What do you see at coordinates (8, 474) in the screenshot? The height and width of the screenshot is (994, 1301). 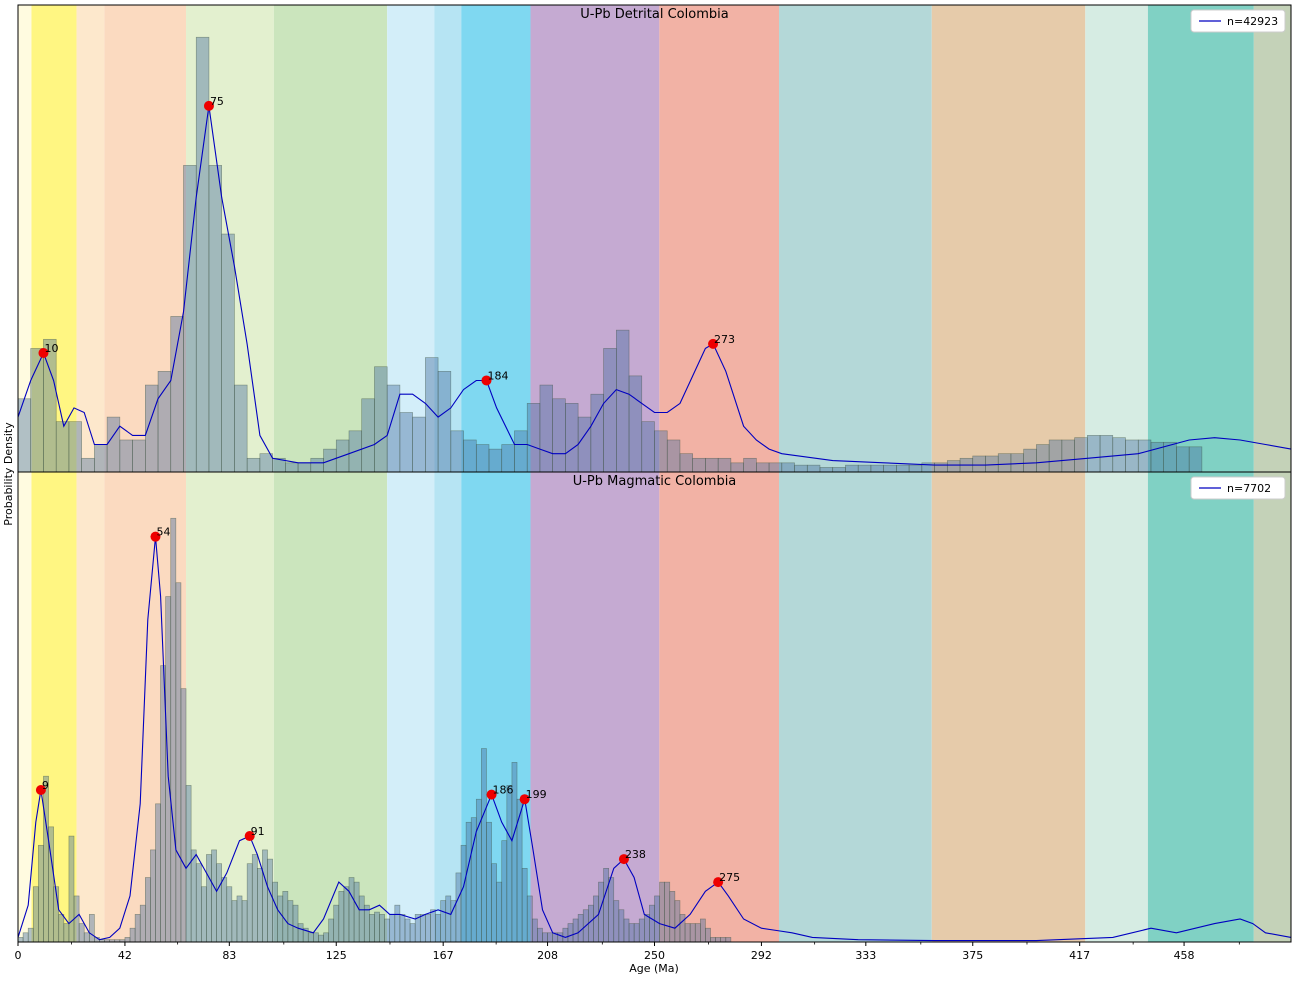 I see `y-axis-label: Probability Density` at bounding box center [8, 474].